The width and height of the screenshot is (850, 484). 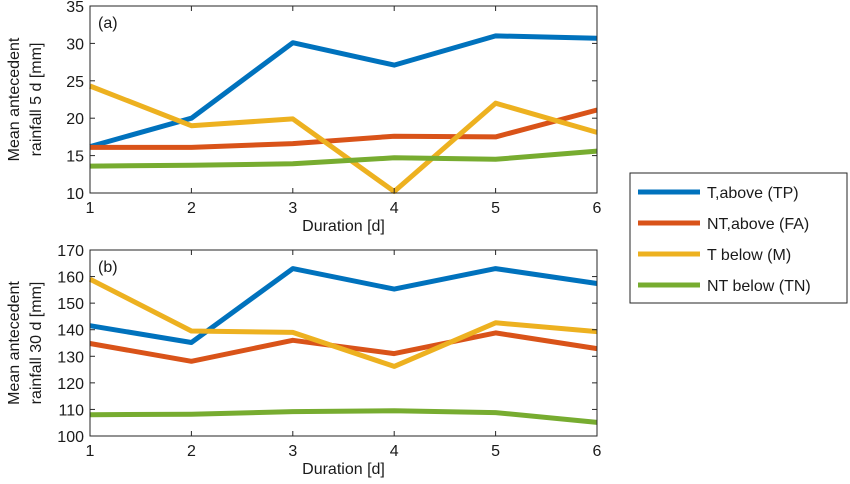 What do you see at coordinates (108, 23) in the screenshot?
I see `panel-label: (a)` at bounding box center [108, 23].